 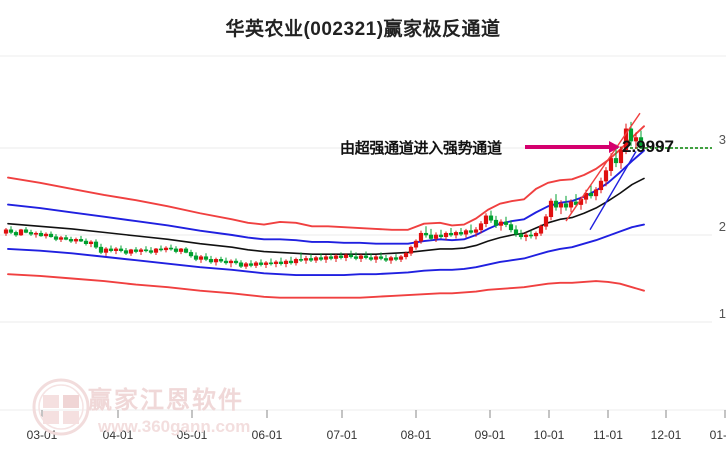 I want to click on trend-lines, so click(x=603, y=171).